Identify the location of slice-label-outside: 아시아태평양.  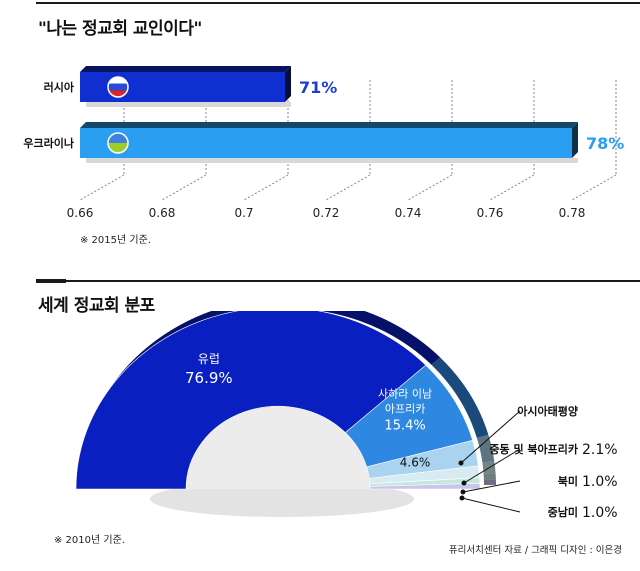
(547, 411).